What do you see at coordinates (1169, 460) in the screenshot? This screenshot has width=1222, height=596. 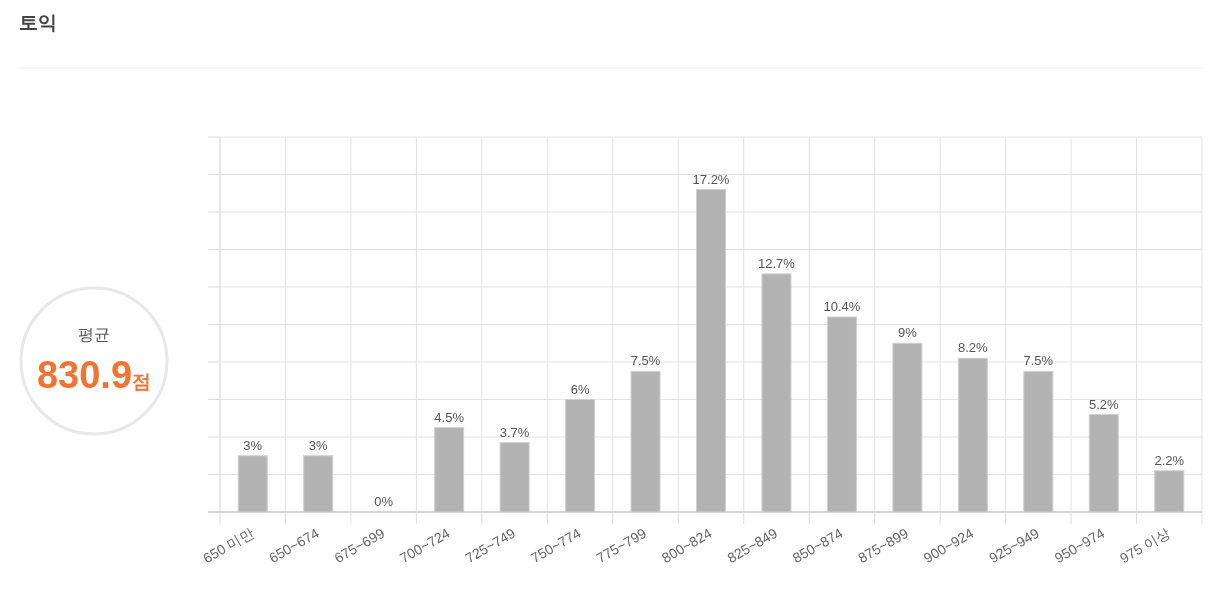 I see `data-label: 2.2%` at bounding box center [1169, 460].